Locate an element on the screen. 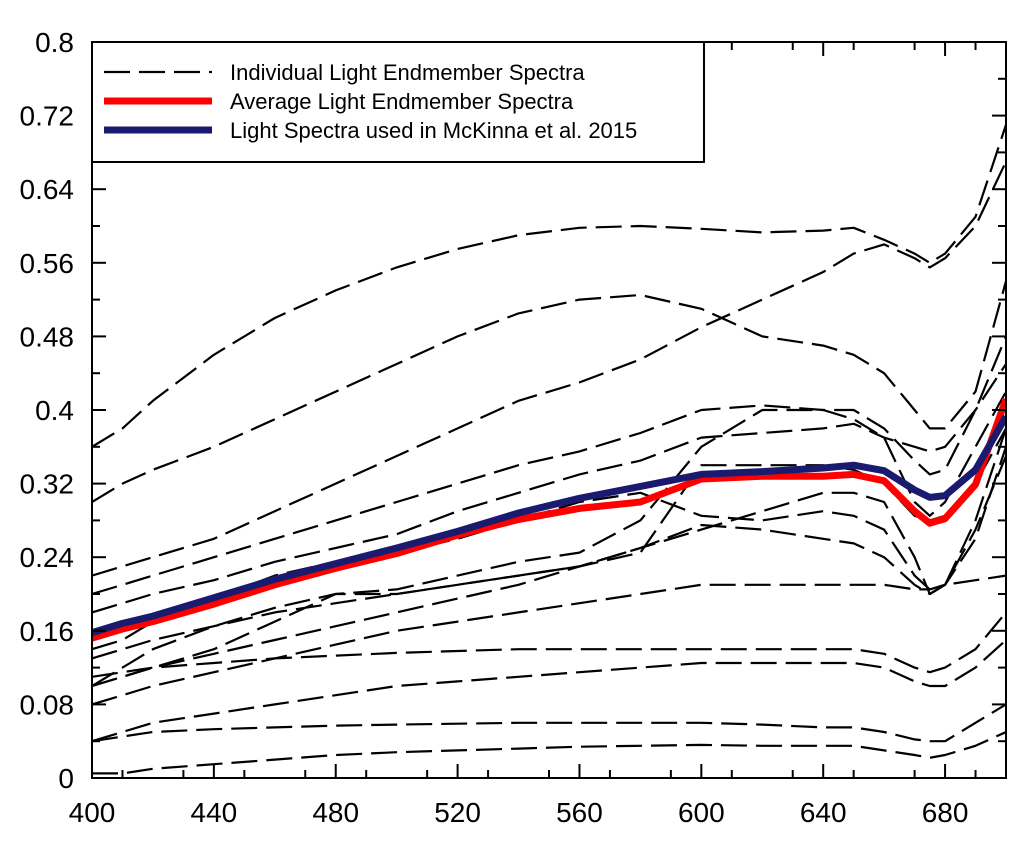 The image size is (1024, 843). y-tick-label: 0.72 is located at coordinates (47, 116).